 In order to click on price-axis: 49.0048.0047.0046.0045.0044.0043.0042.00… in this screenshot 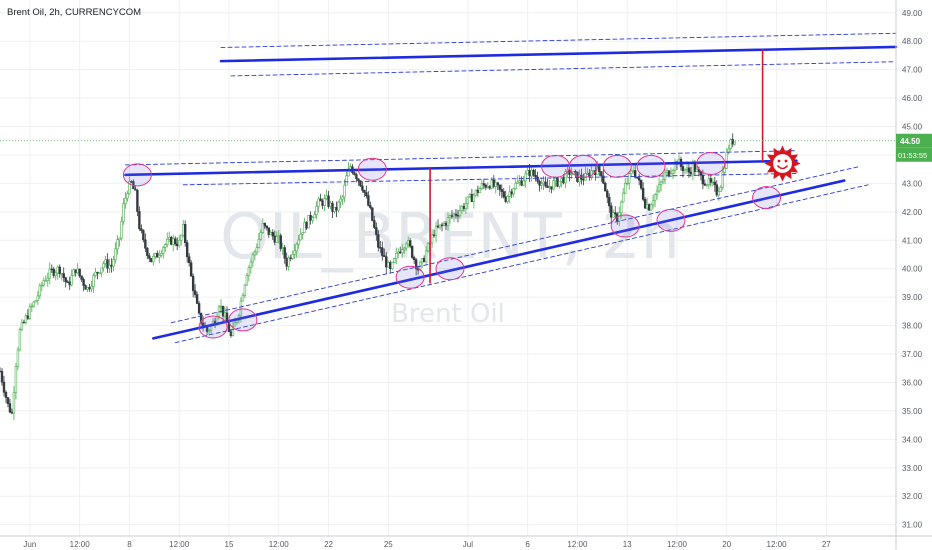, I will do `click(909, 275)`.